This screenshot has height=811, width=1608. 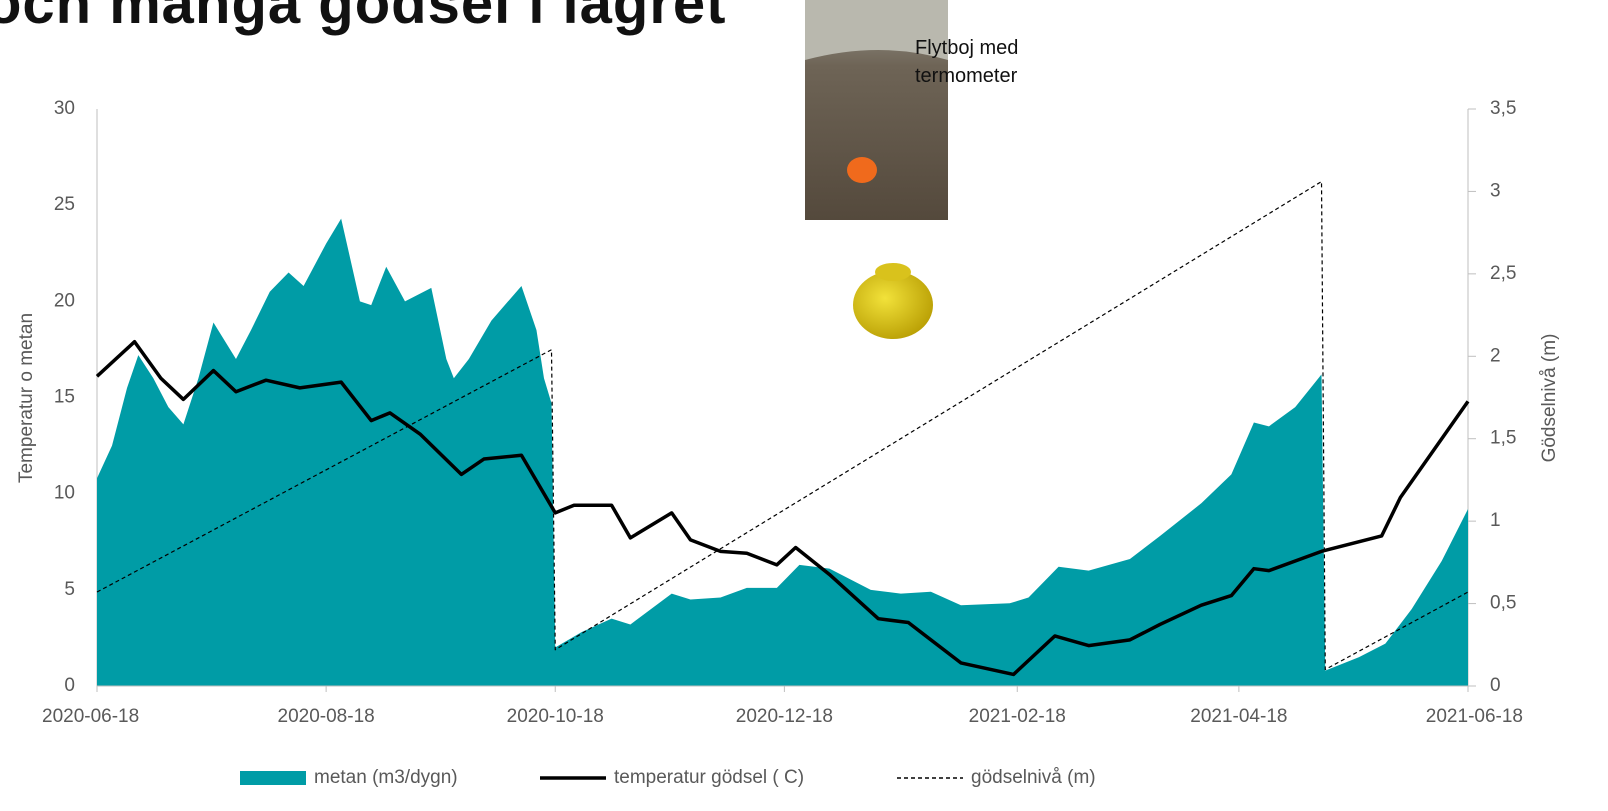 What do you see at coordinates (1495, 520) in the screenshot?
I see `y2-tick-label: 1` at bounding box center [1495, 520].